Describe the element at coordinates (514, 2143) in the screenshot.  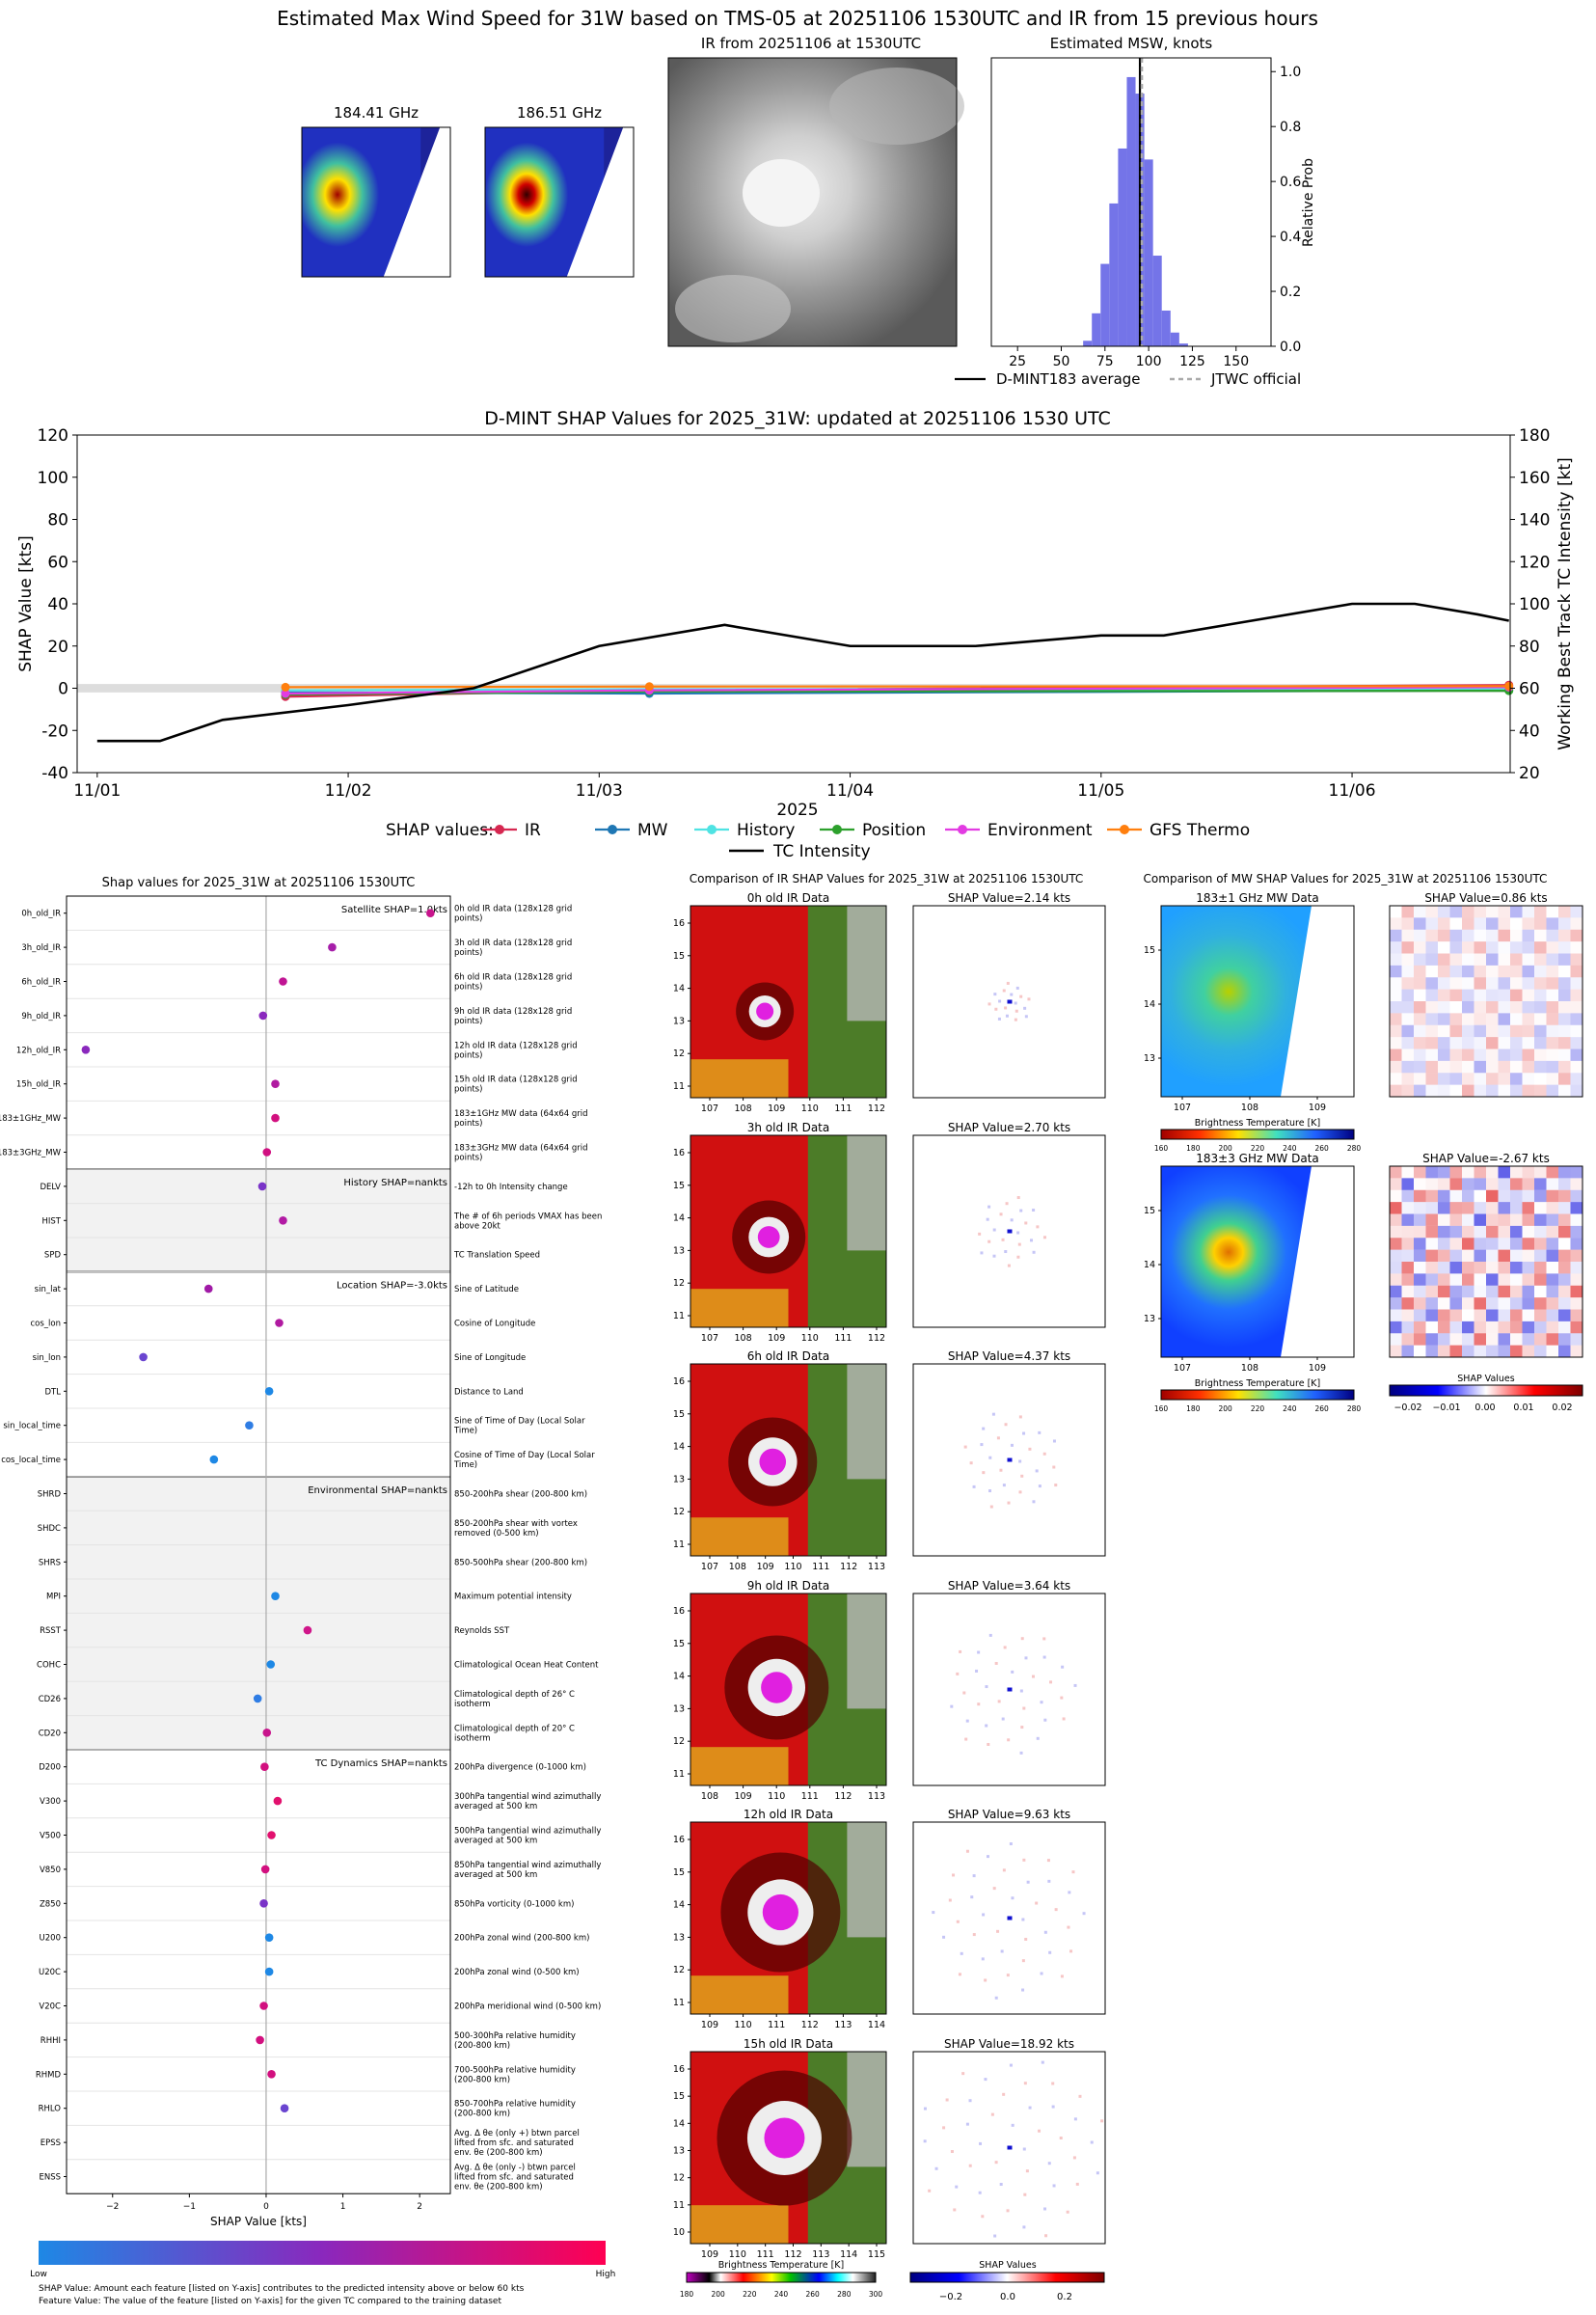
I see `dots-feature-desc: lifted from sfc. and saturated` at that location.